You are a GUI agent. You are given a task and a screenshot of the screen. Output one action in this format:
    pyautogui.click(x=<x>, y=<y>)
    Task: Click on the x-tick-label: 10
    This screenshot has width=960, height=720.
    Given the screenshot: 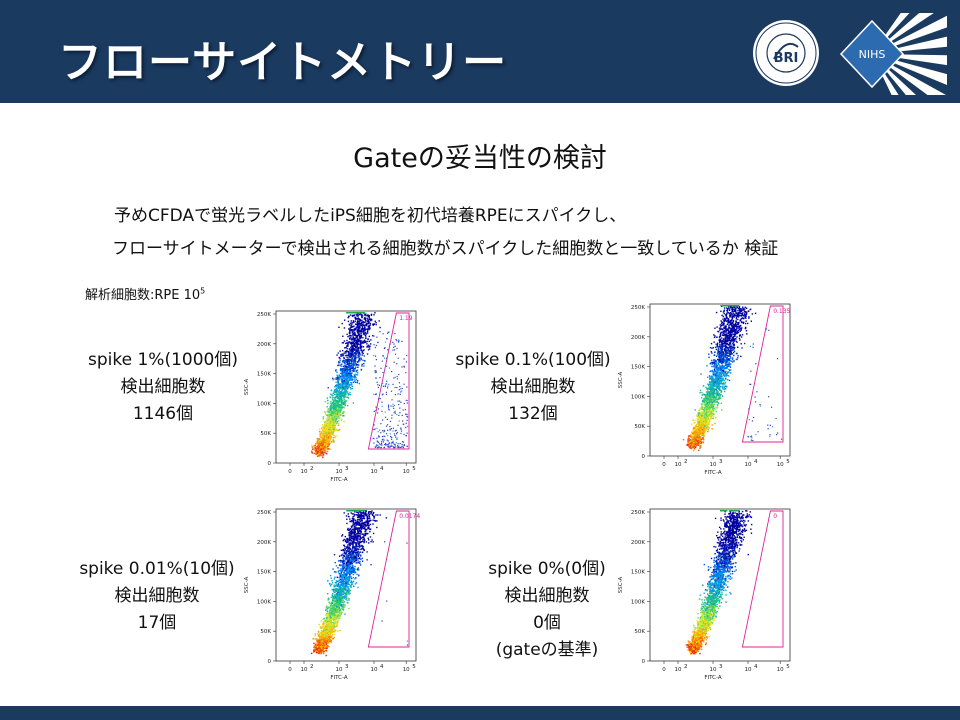 What is the action you would take?
    pyautogui.click(x=406, y=472)
    